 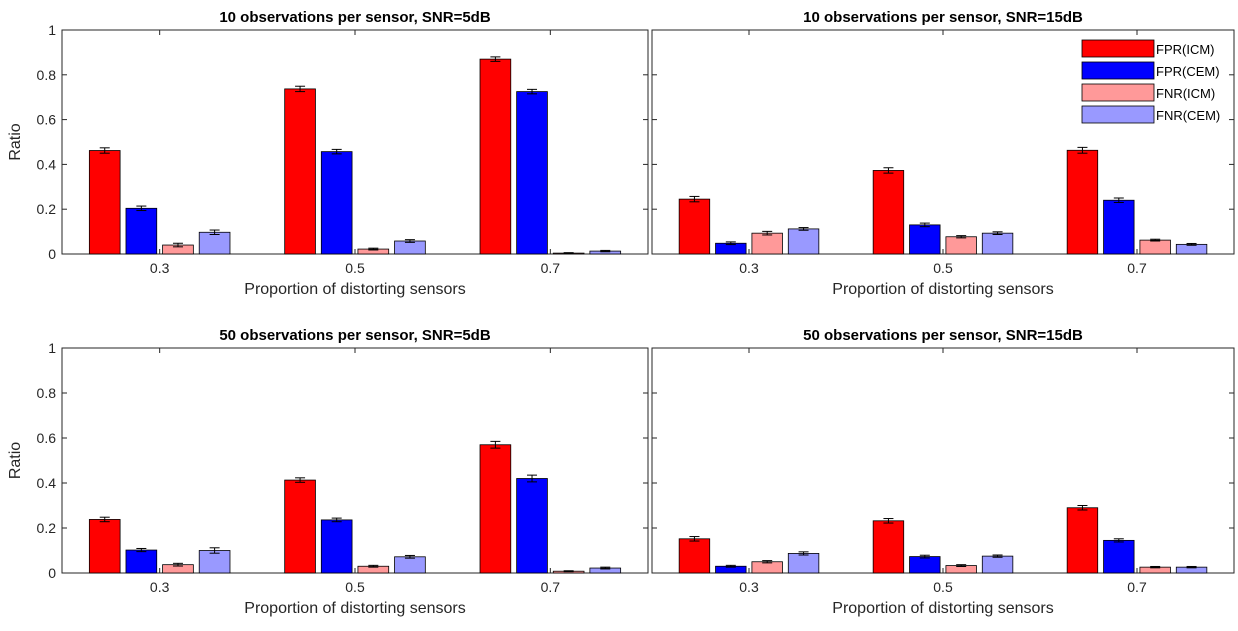 I want to click on chart-title: 50 observations per sensor, SNR=15dB, so click(x=943, y=335).